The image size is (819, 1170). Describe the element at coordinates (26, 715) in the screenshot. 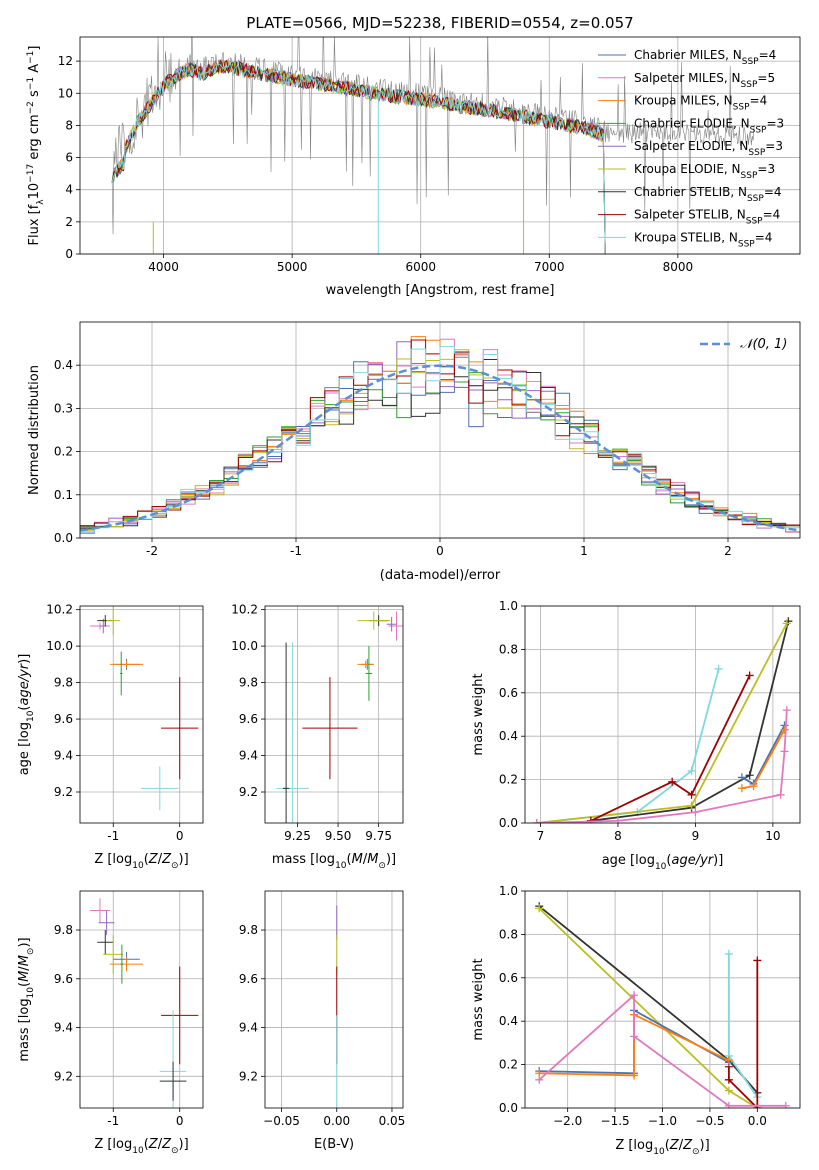

I see `y-axis-label: age [log10(age/yr)]` at that location.